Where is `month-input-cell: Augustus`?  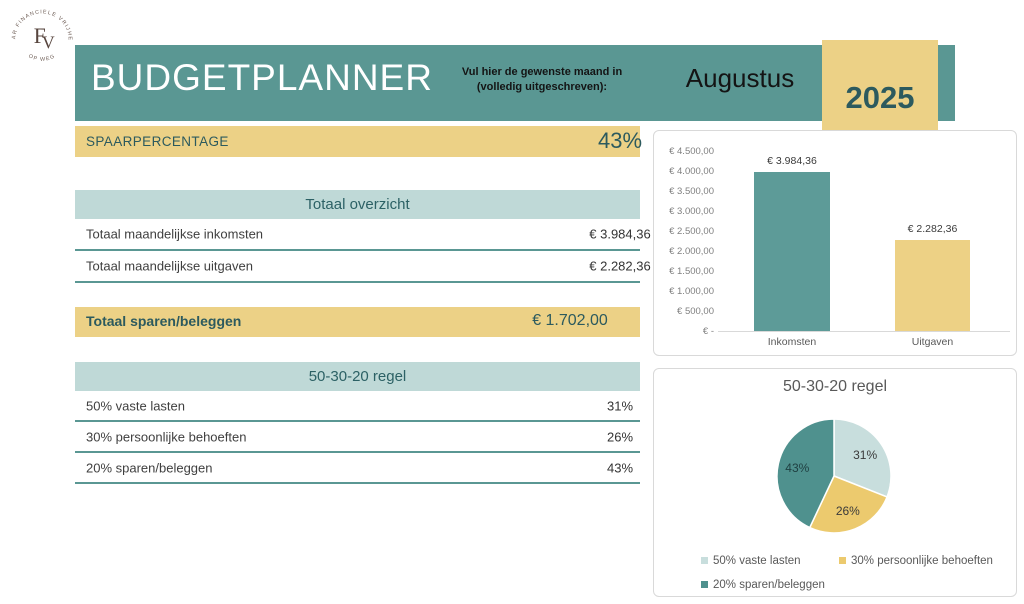
month-input-cell: Augustus is located at coordinates (740, 78).